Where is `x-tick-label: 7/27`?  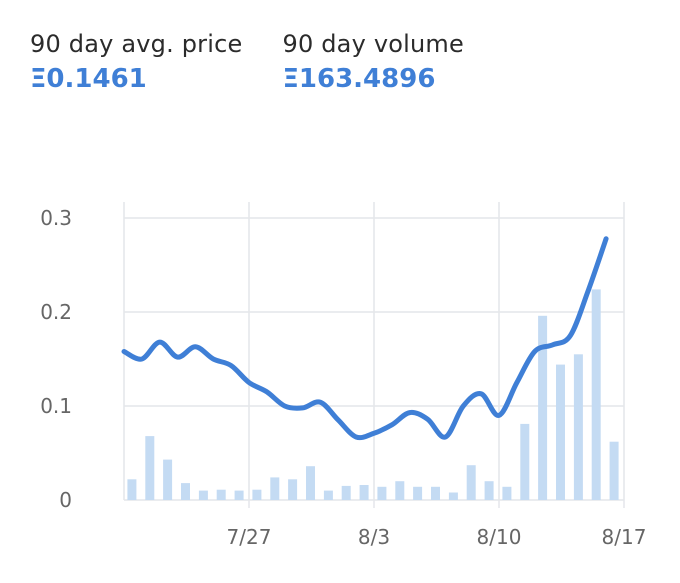
x-tick-label: 7/27 is located at coordinates (249, 537).